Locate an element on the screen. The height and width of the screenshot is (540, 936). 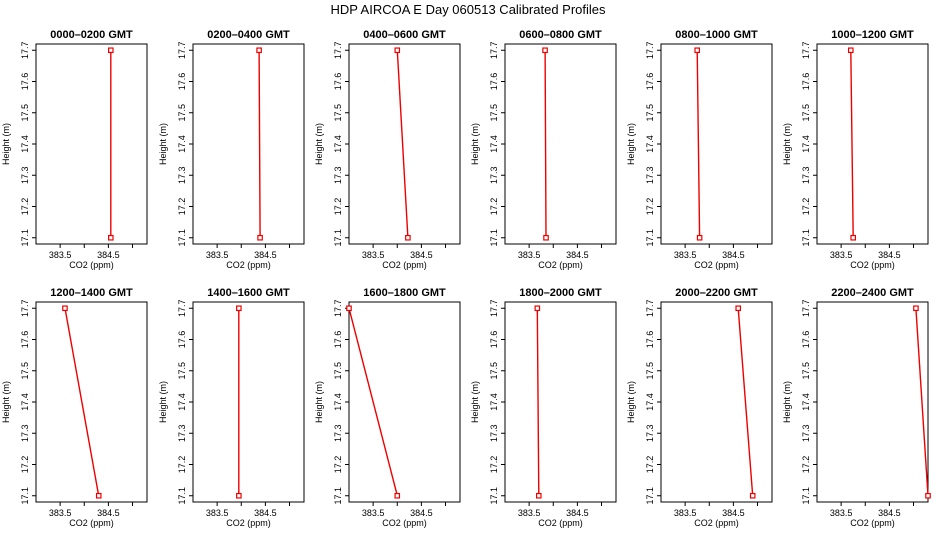
panel-title: 1200–1400 GMT is located at coordinates (91, 293).